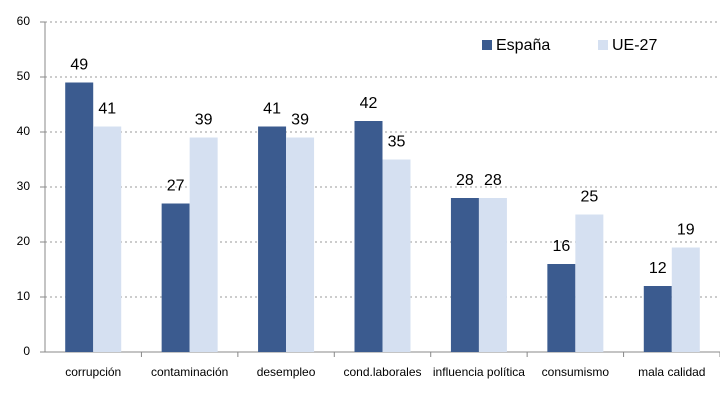 The height and width of the screenshot is (401, 720). What do you see at coordinates (523, 45) in the screenshot?
I see `legend-label: España` at bounding box center [523, 45].